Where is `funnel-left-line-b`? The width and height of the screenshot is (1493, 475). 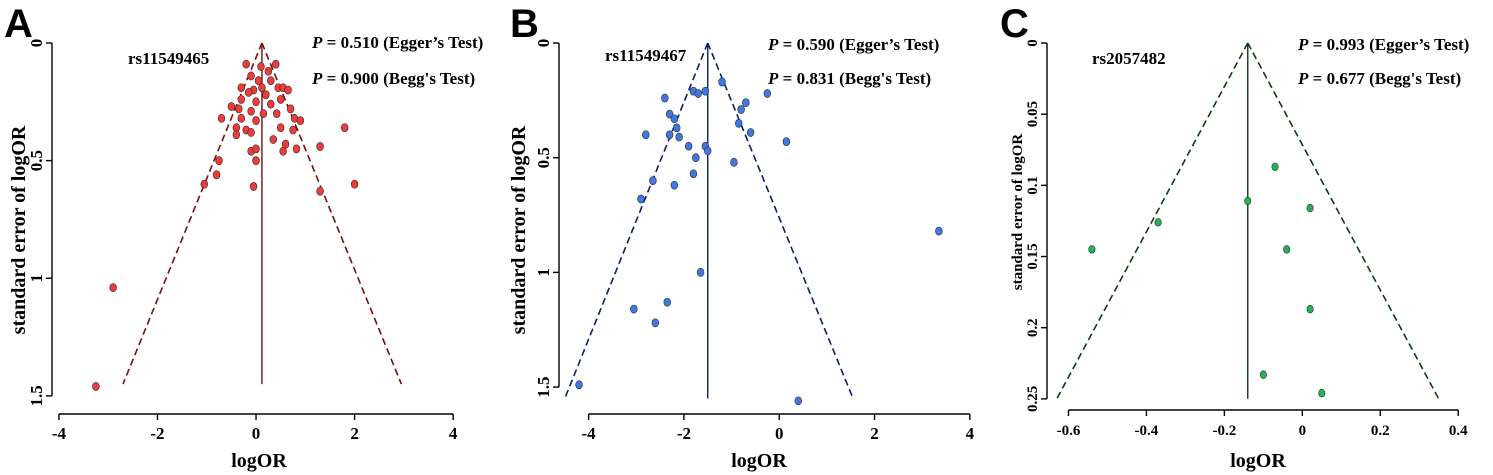
funnel-left-line-b is located at coordinates (636, 220).